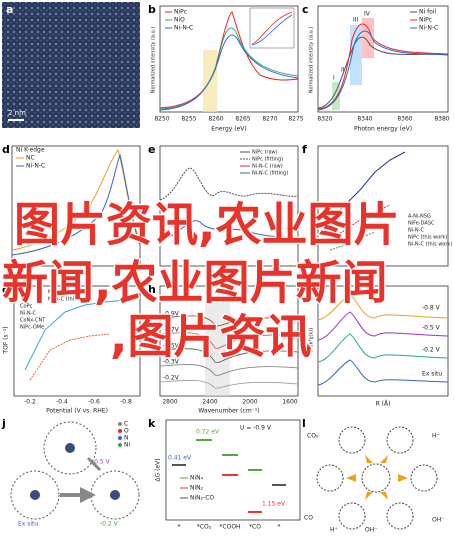  Describe the element at coordinates (17, 113) in the screenshot. I see `scale-label: 2 nm` at that location.